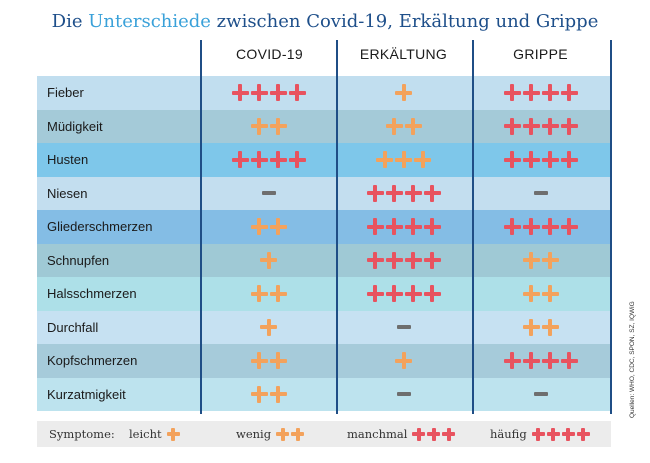 The image size is (650, 463). I want to click on legend-item-wenig: wenig, so click(270, 434).